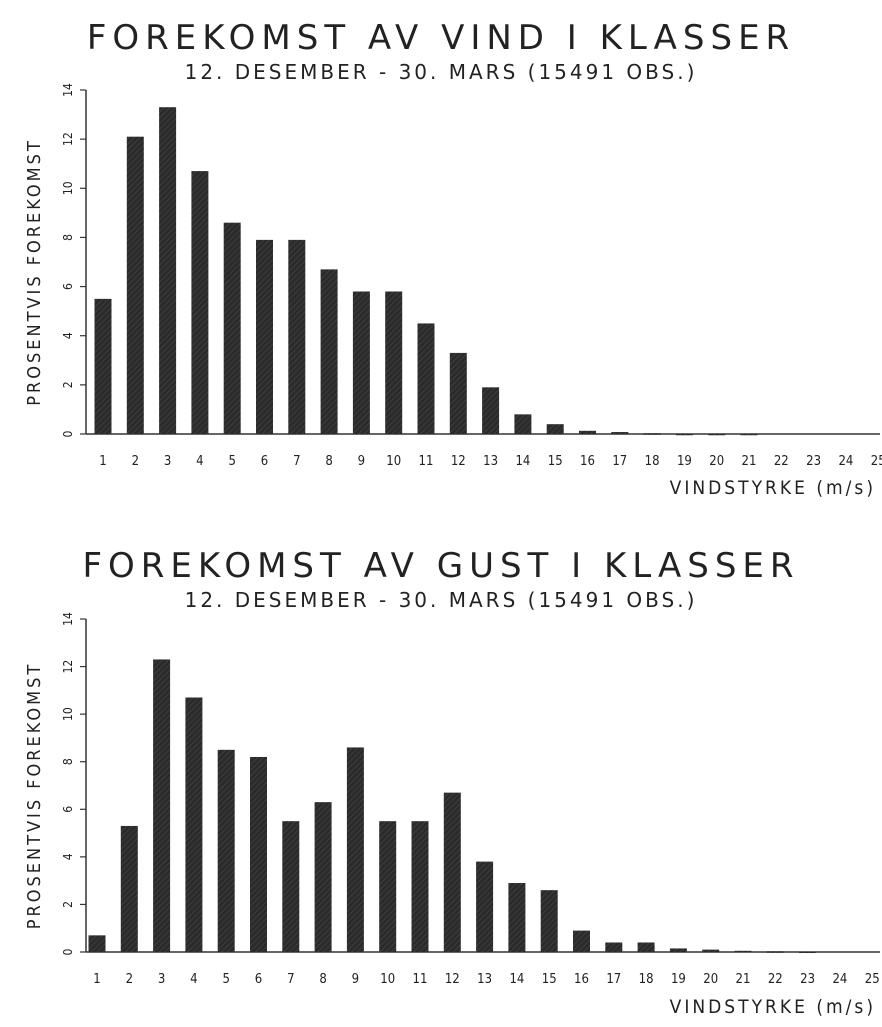 This screenshot has width=882, height=1027. I want to click on chart-title: FOREKOMST AV VIND I KLASSER, so click(441, 38).